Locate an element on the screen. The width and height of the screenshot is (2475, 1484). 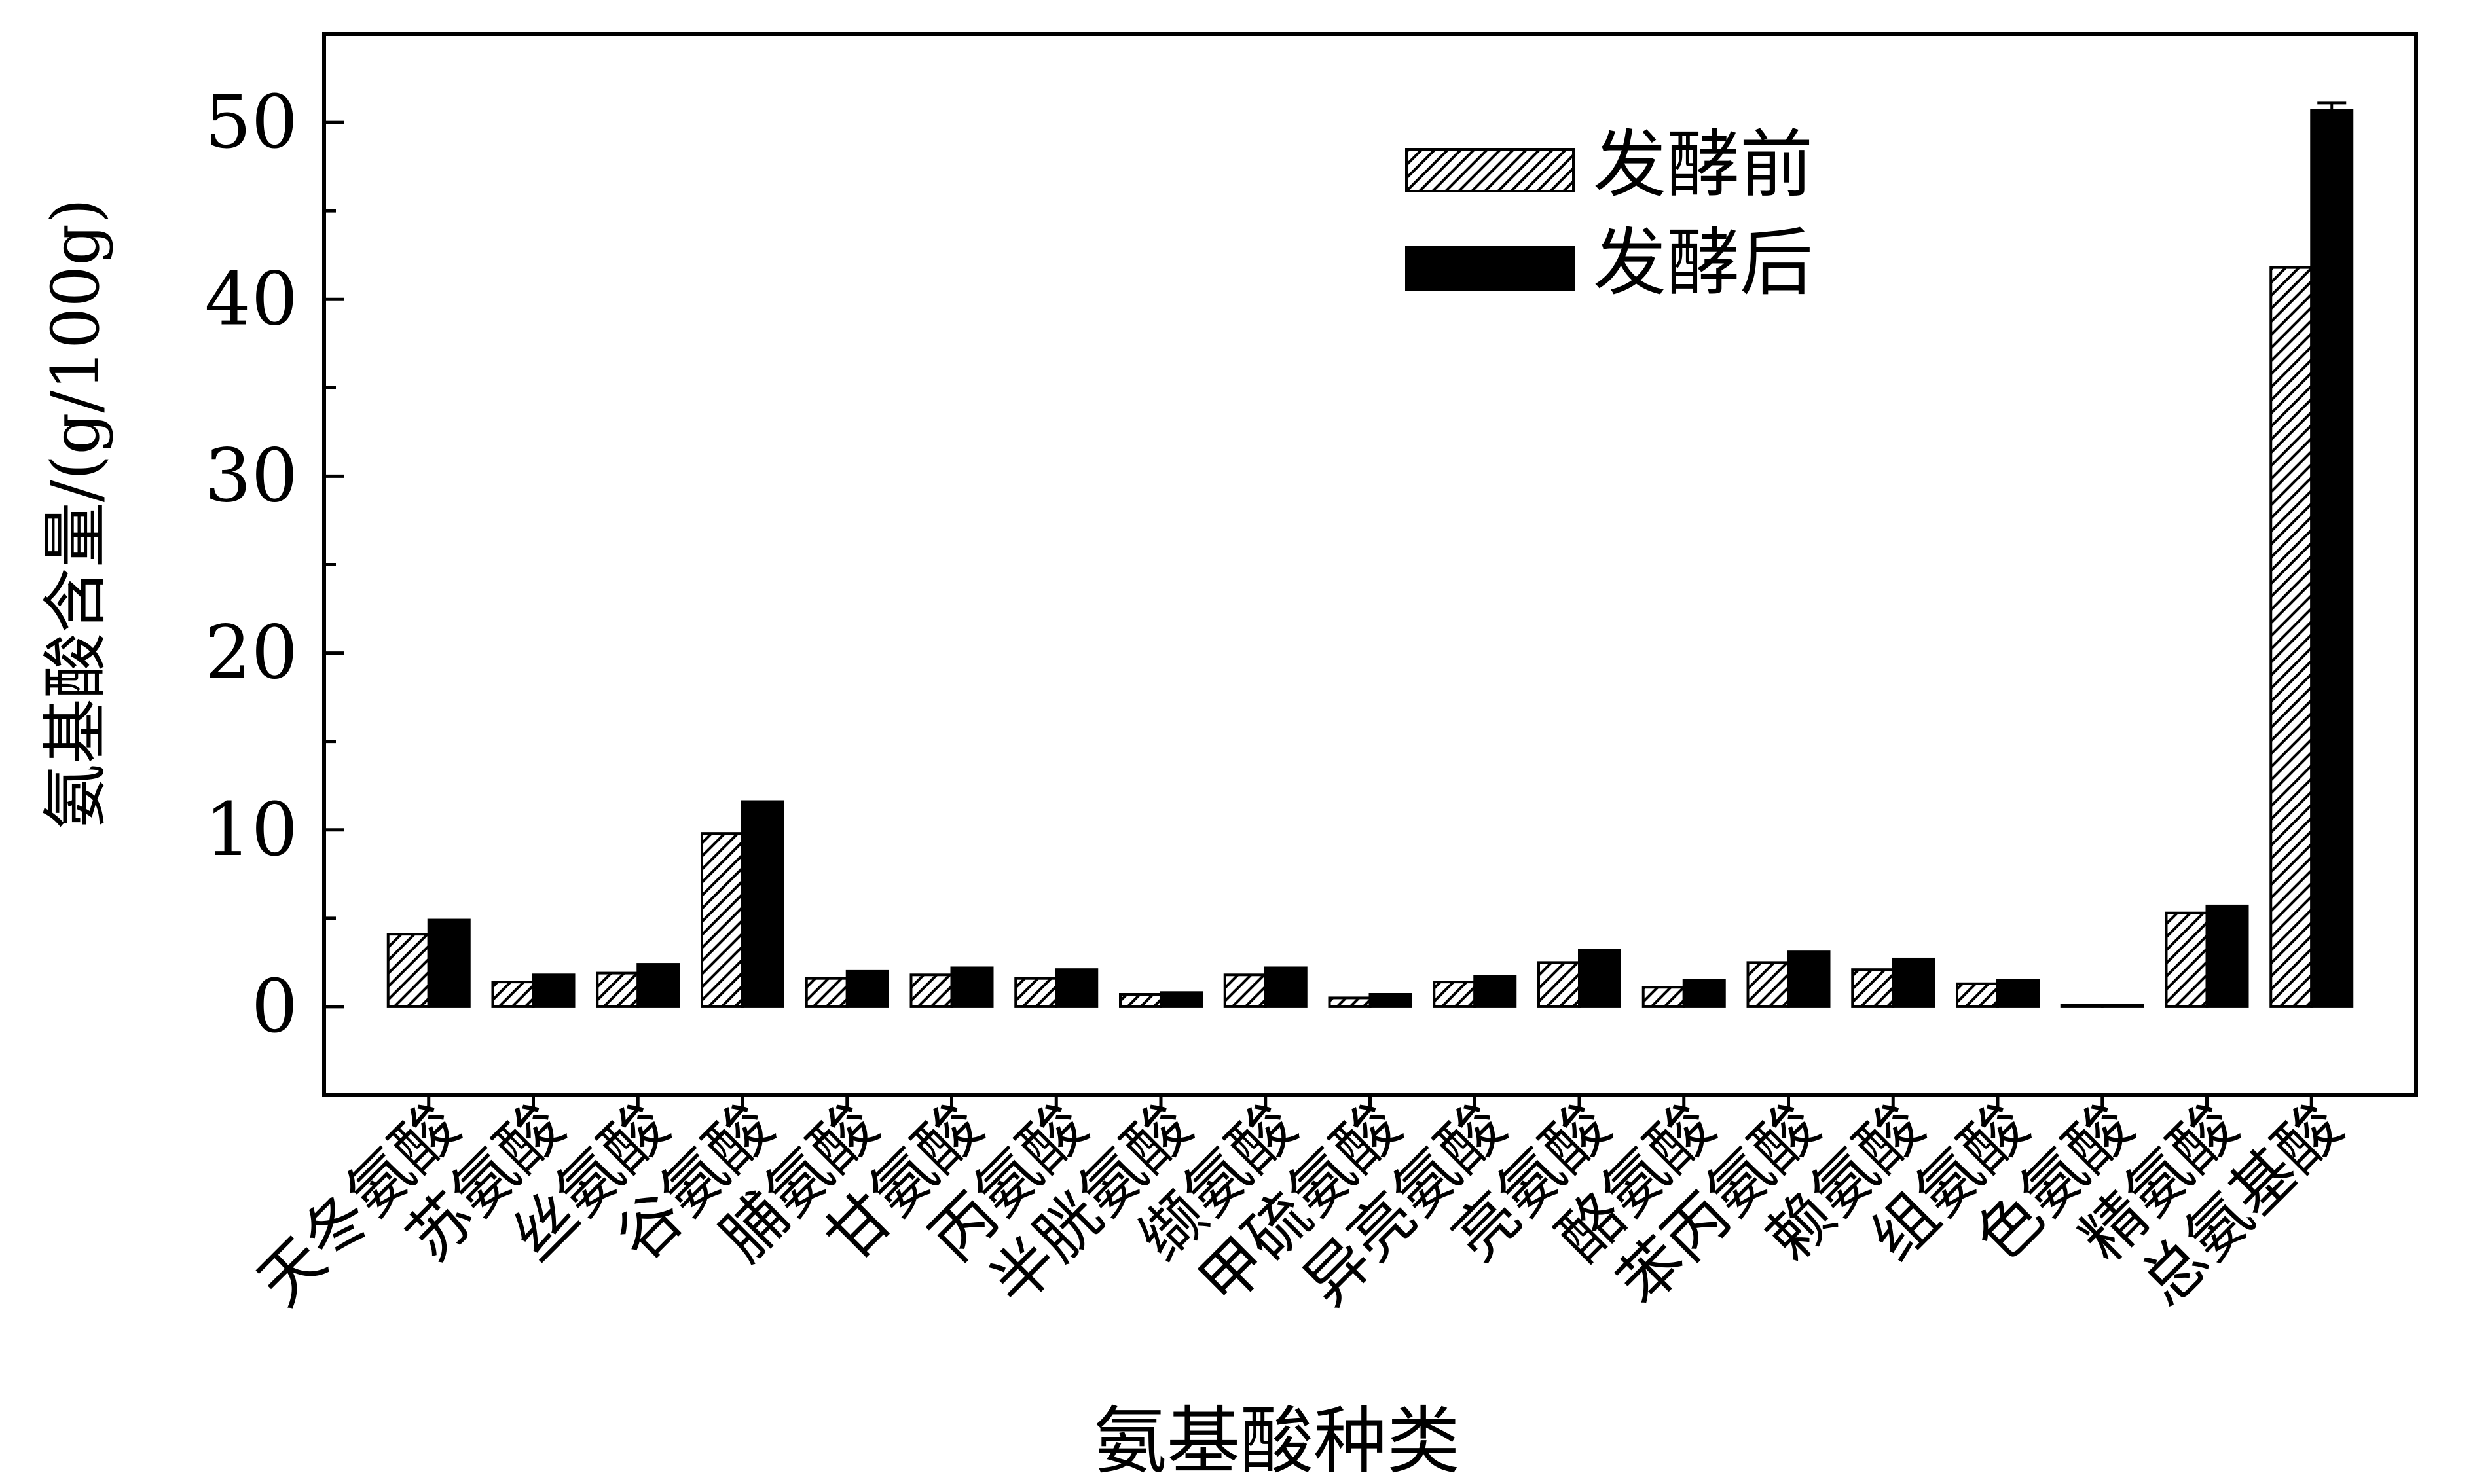
y-tick-label: 40 is located at coordinates (251, 299).